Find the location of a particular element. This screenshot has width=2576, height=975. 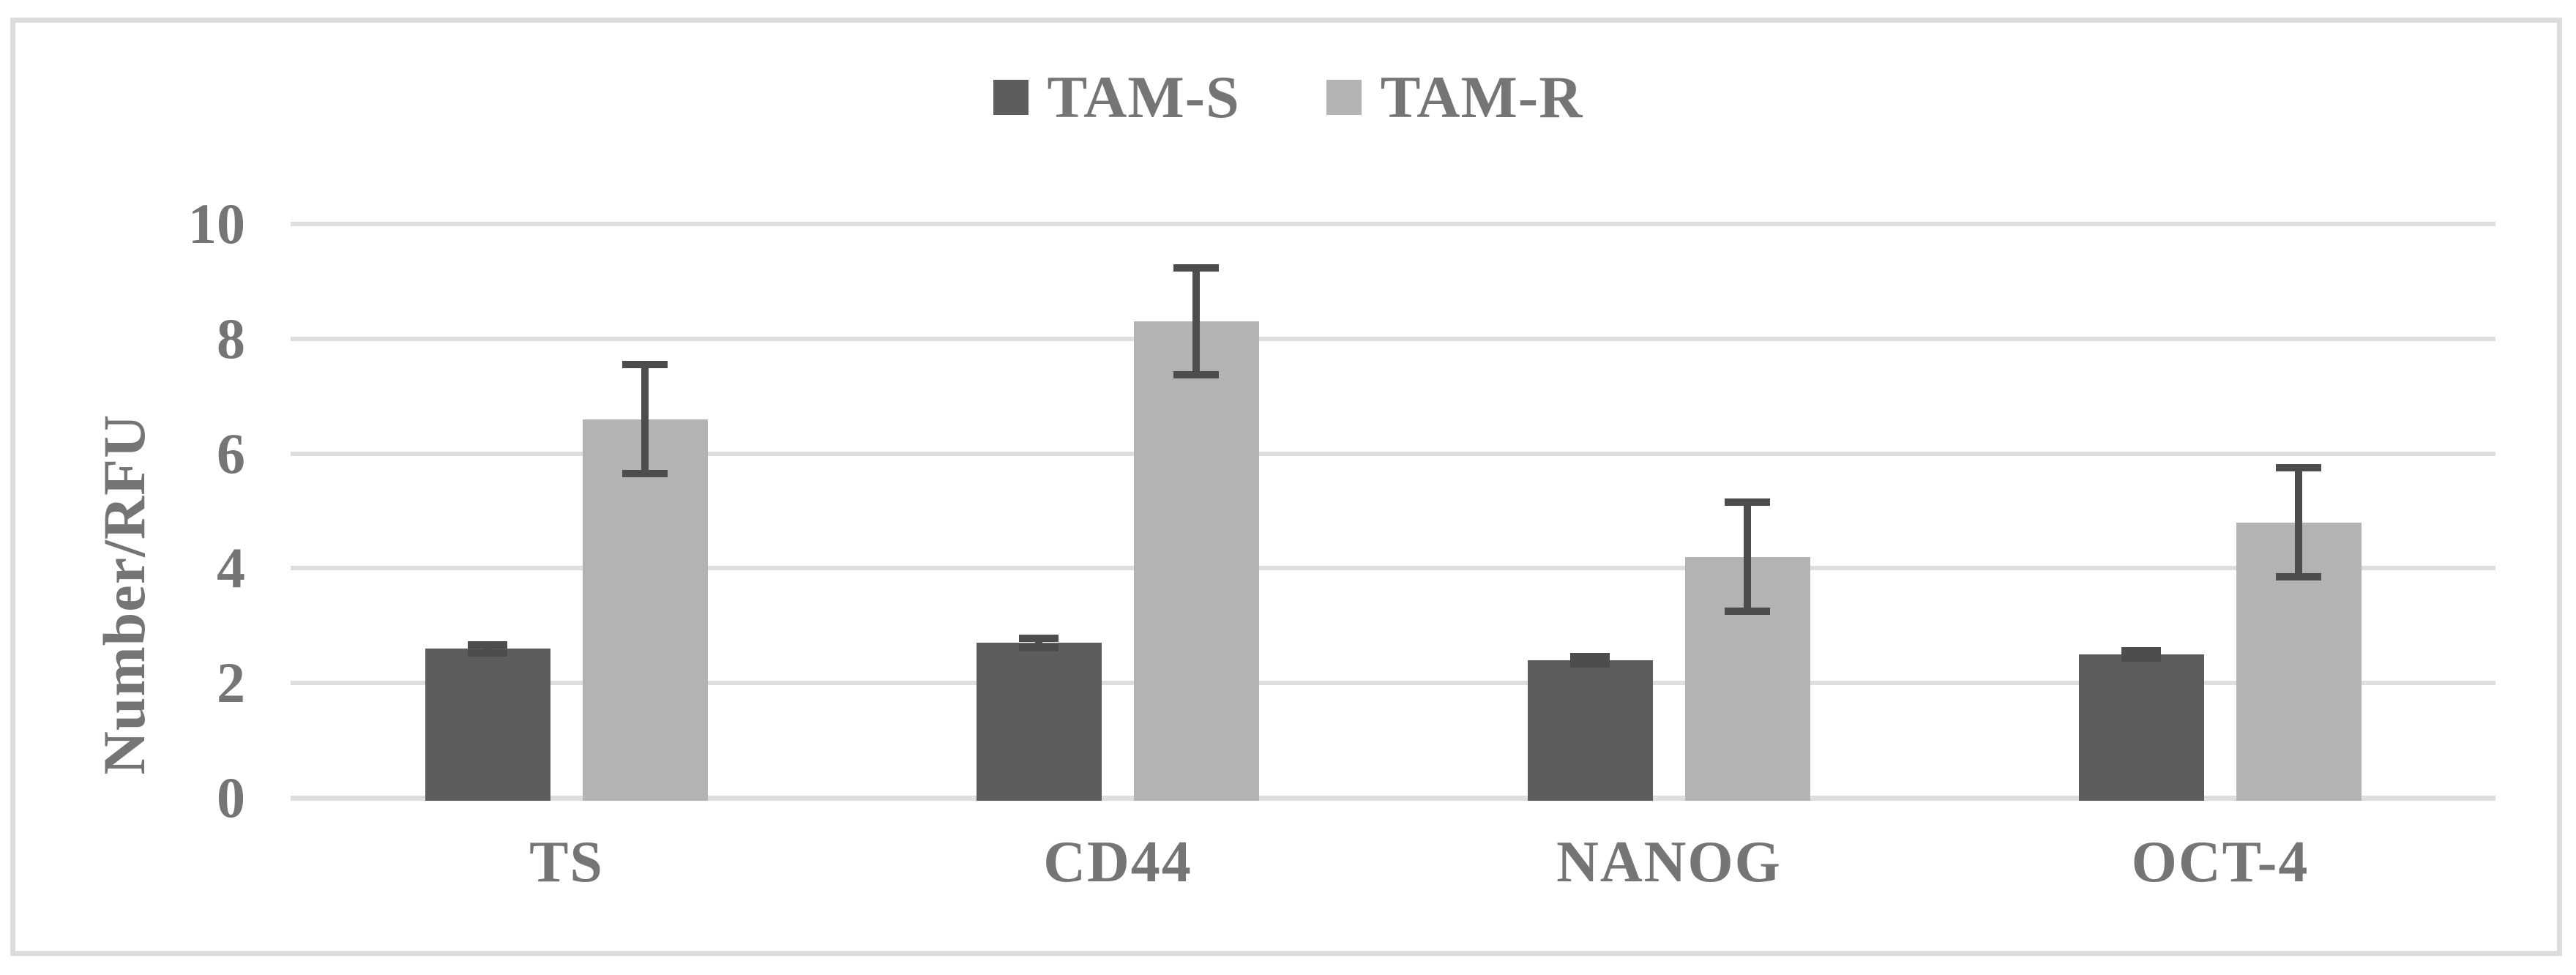

bar-tam-s-cd44 is located at coordinates (1039, 722).